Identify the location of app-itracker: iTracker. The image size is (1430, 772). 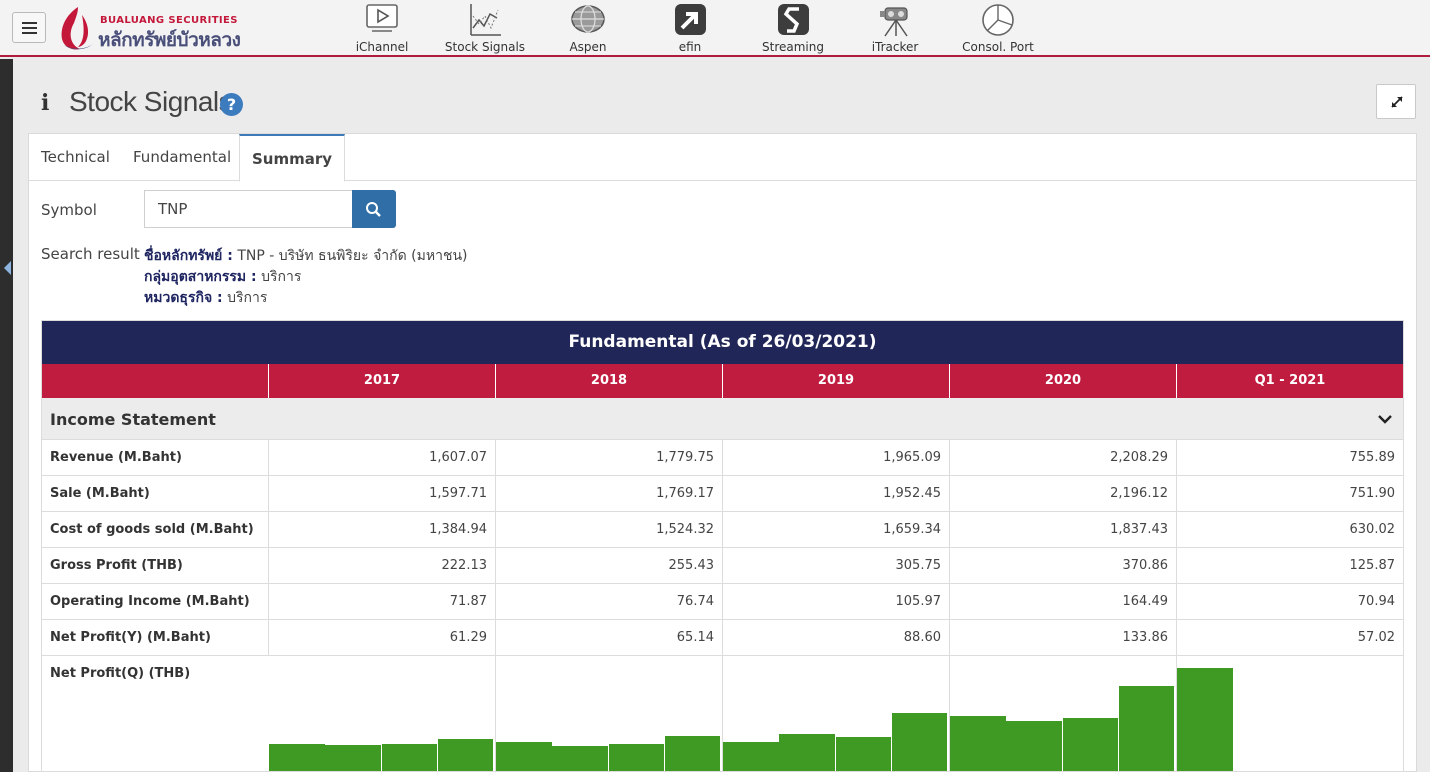
(895, 28).